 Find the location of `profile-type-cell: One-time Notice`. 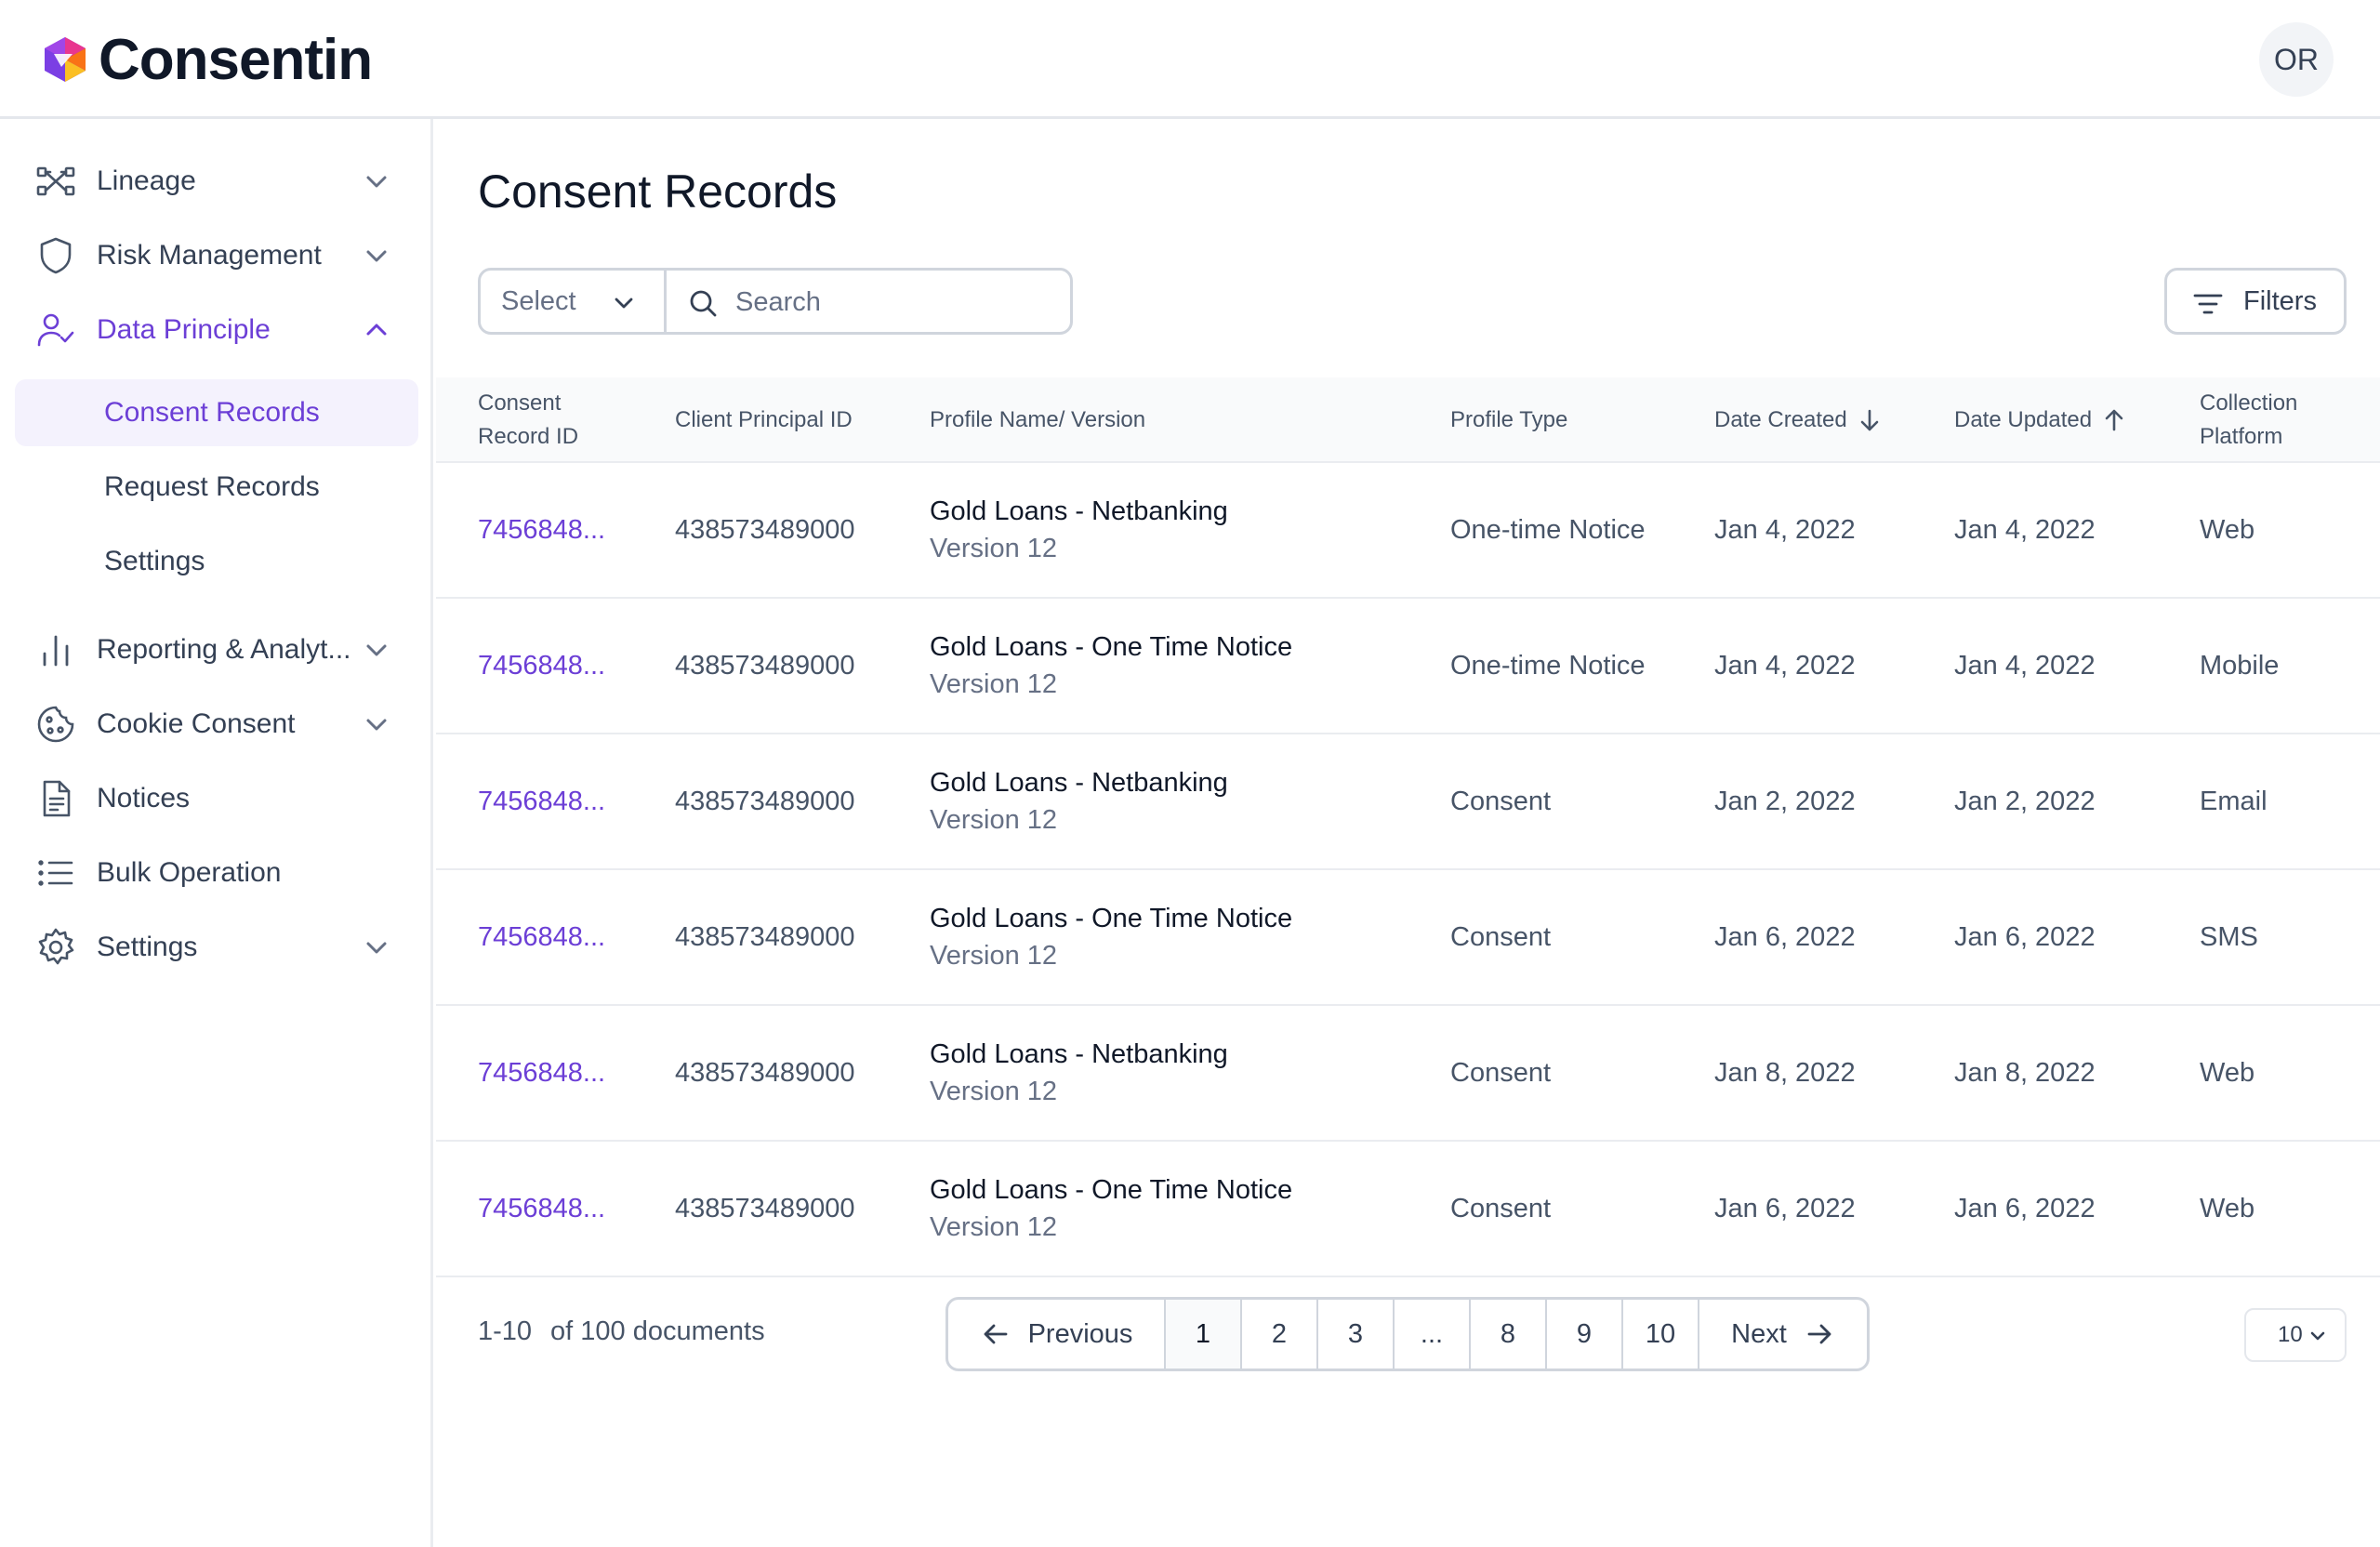

profile-type-cell: One-time Notice is located at coordinates (1548, 529).